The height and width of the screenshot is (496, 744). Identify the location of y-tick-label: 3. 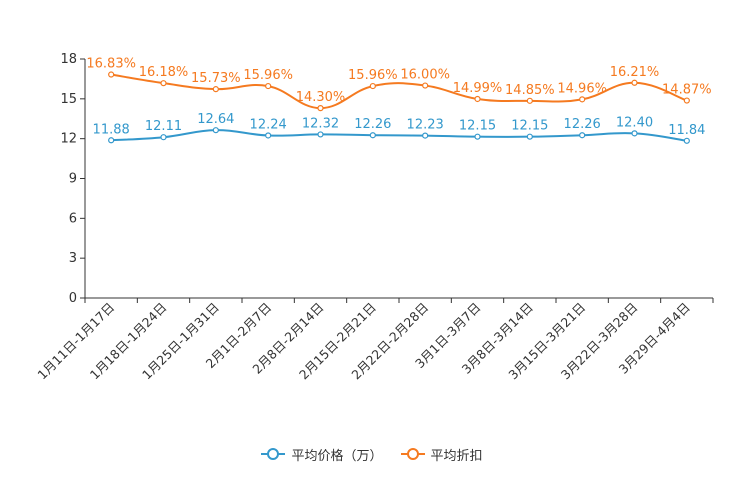
(73, 258).